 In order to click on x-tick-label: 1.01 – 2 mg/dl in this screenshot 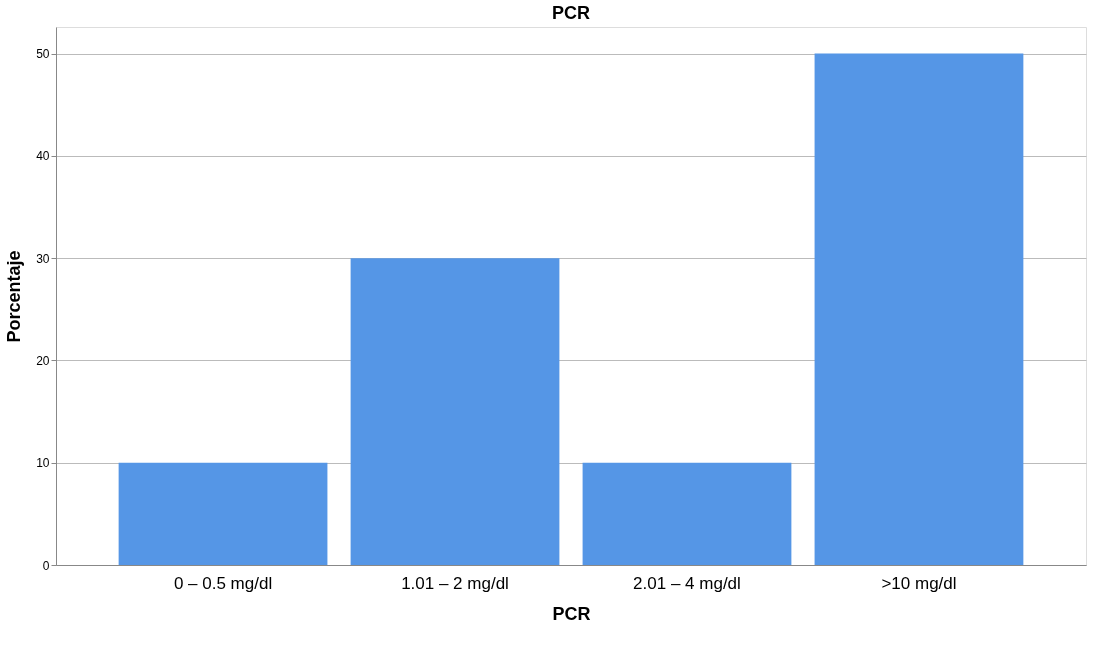, I will do `click(455, 583)`.